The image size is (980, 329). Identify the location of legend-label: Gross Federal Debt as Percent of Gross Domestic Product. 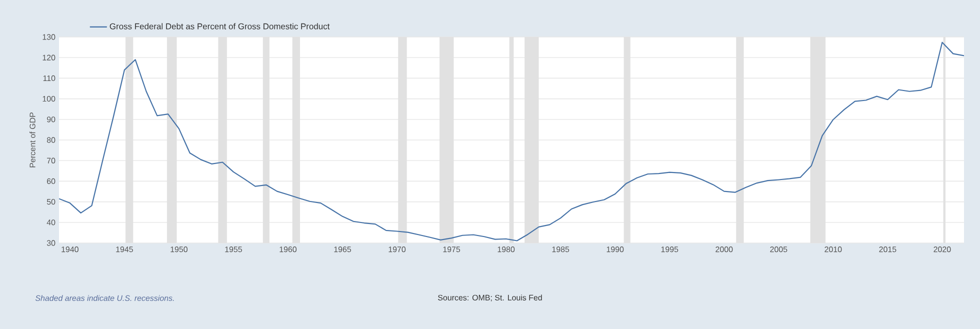
(220, 26).